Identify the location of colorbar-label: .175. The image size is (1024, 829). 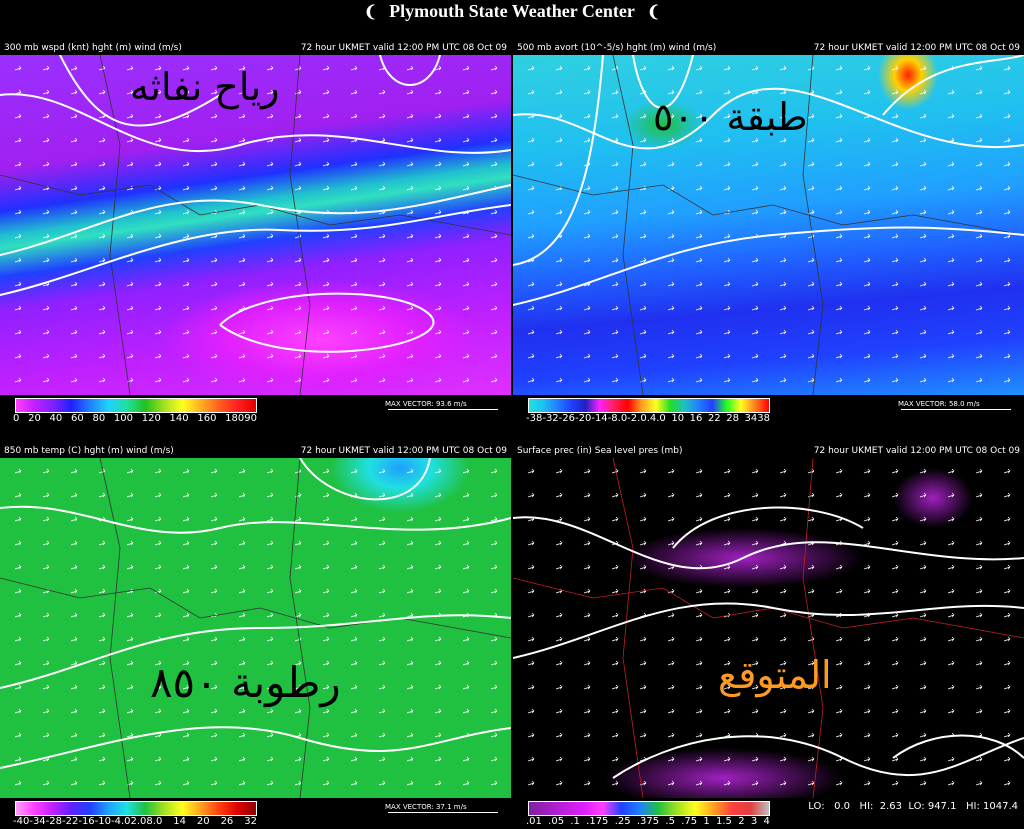
(597, 821).